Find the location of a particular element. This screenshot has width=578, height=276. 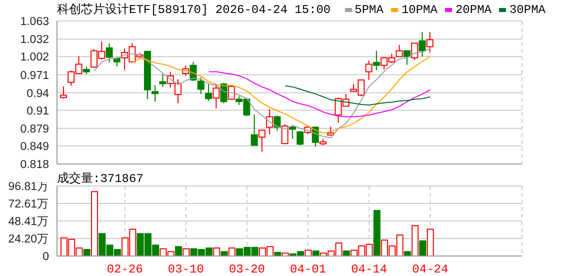

x-tick-label: 03-10 is located at coordinates (186, 269).